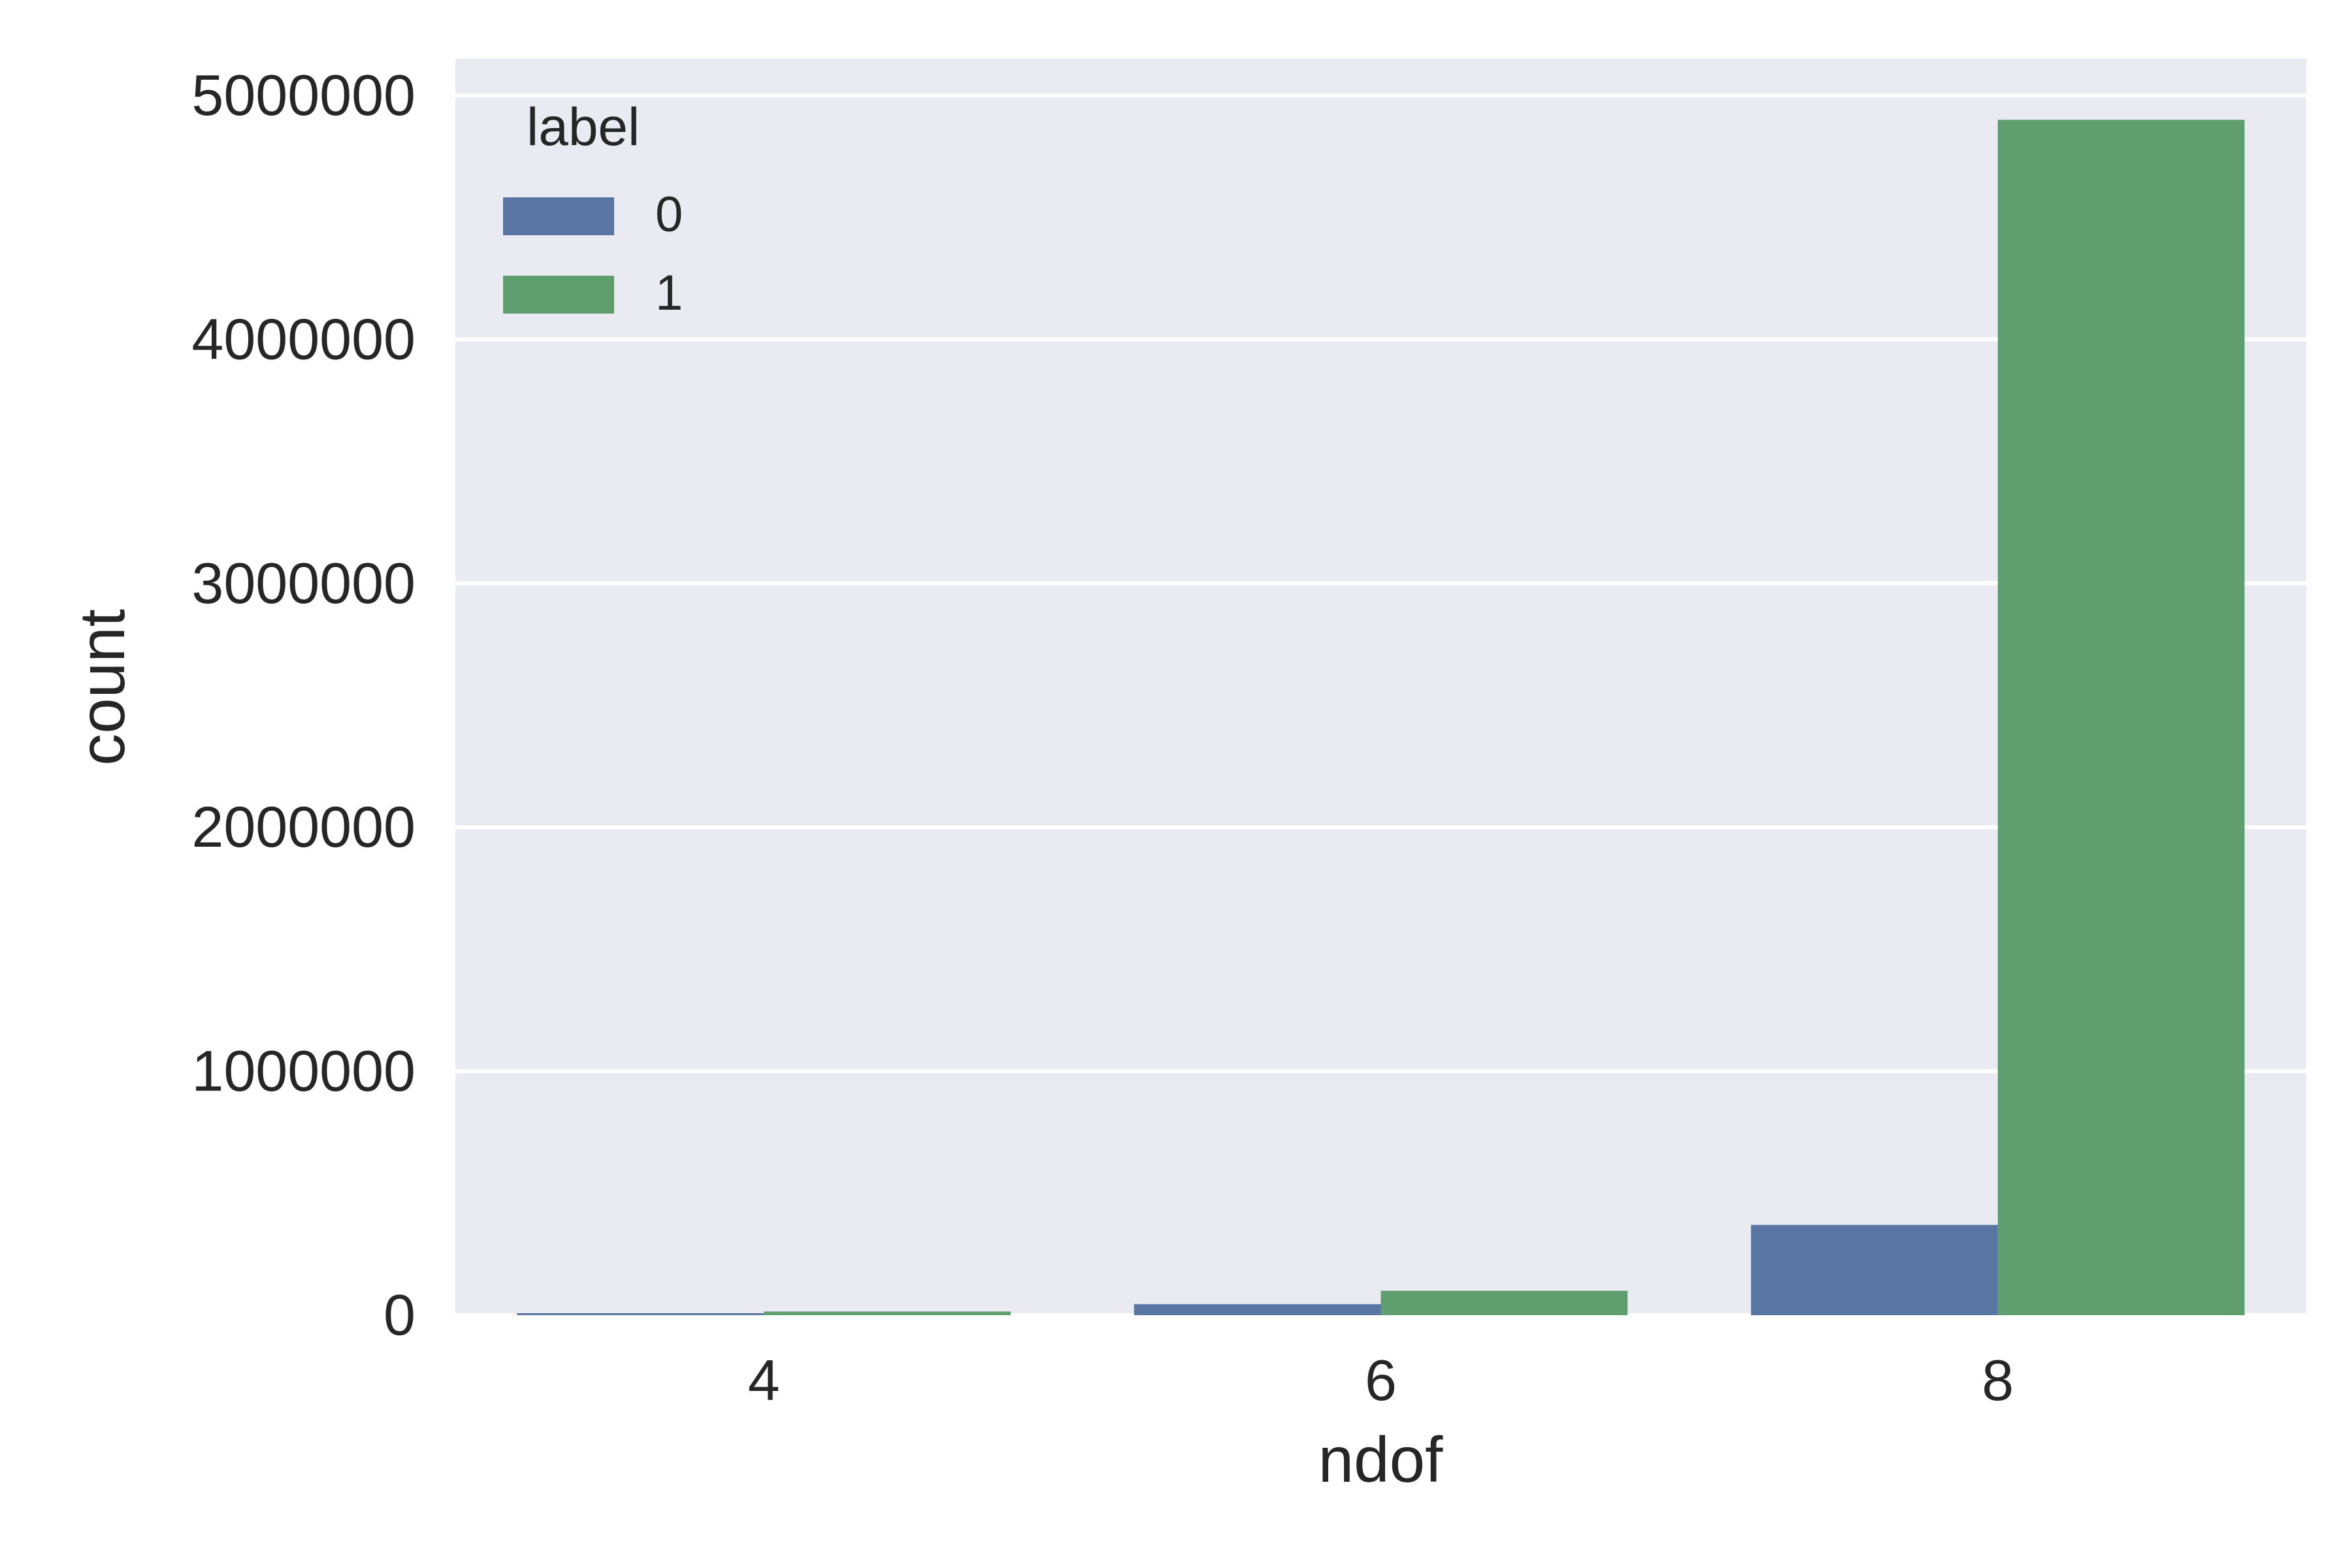 Image resolution: width=2352 pixels, height=1568 pixels. What do you see at coordinates (303, 1071) in the screenshot?
I see `y-tick-label: 1000000` at bounding box center [303, 1071].